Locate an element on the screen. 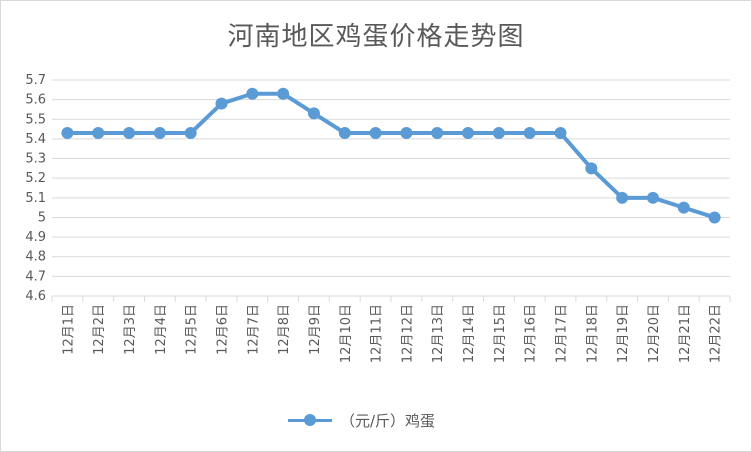 Image resolution: width=752 pixels, height=452 pixels. x-tick-label: 12月15日 is located at coordinates (500, 333).